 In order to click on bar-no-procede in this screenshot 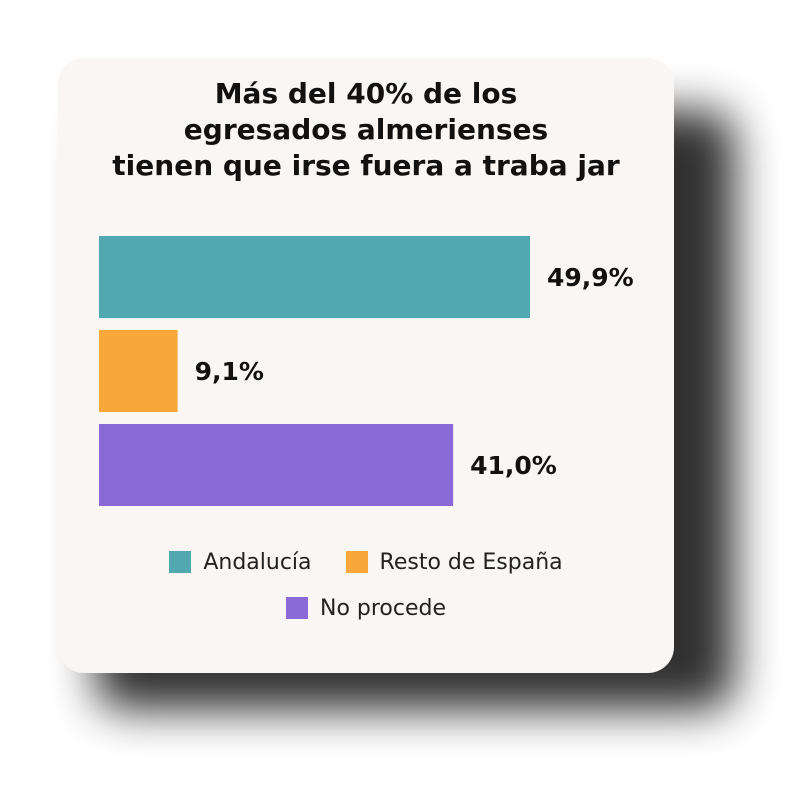, I will do `click(276, 465)`.